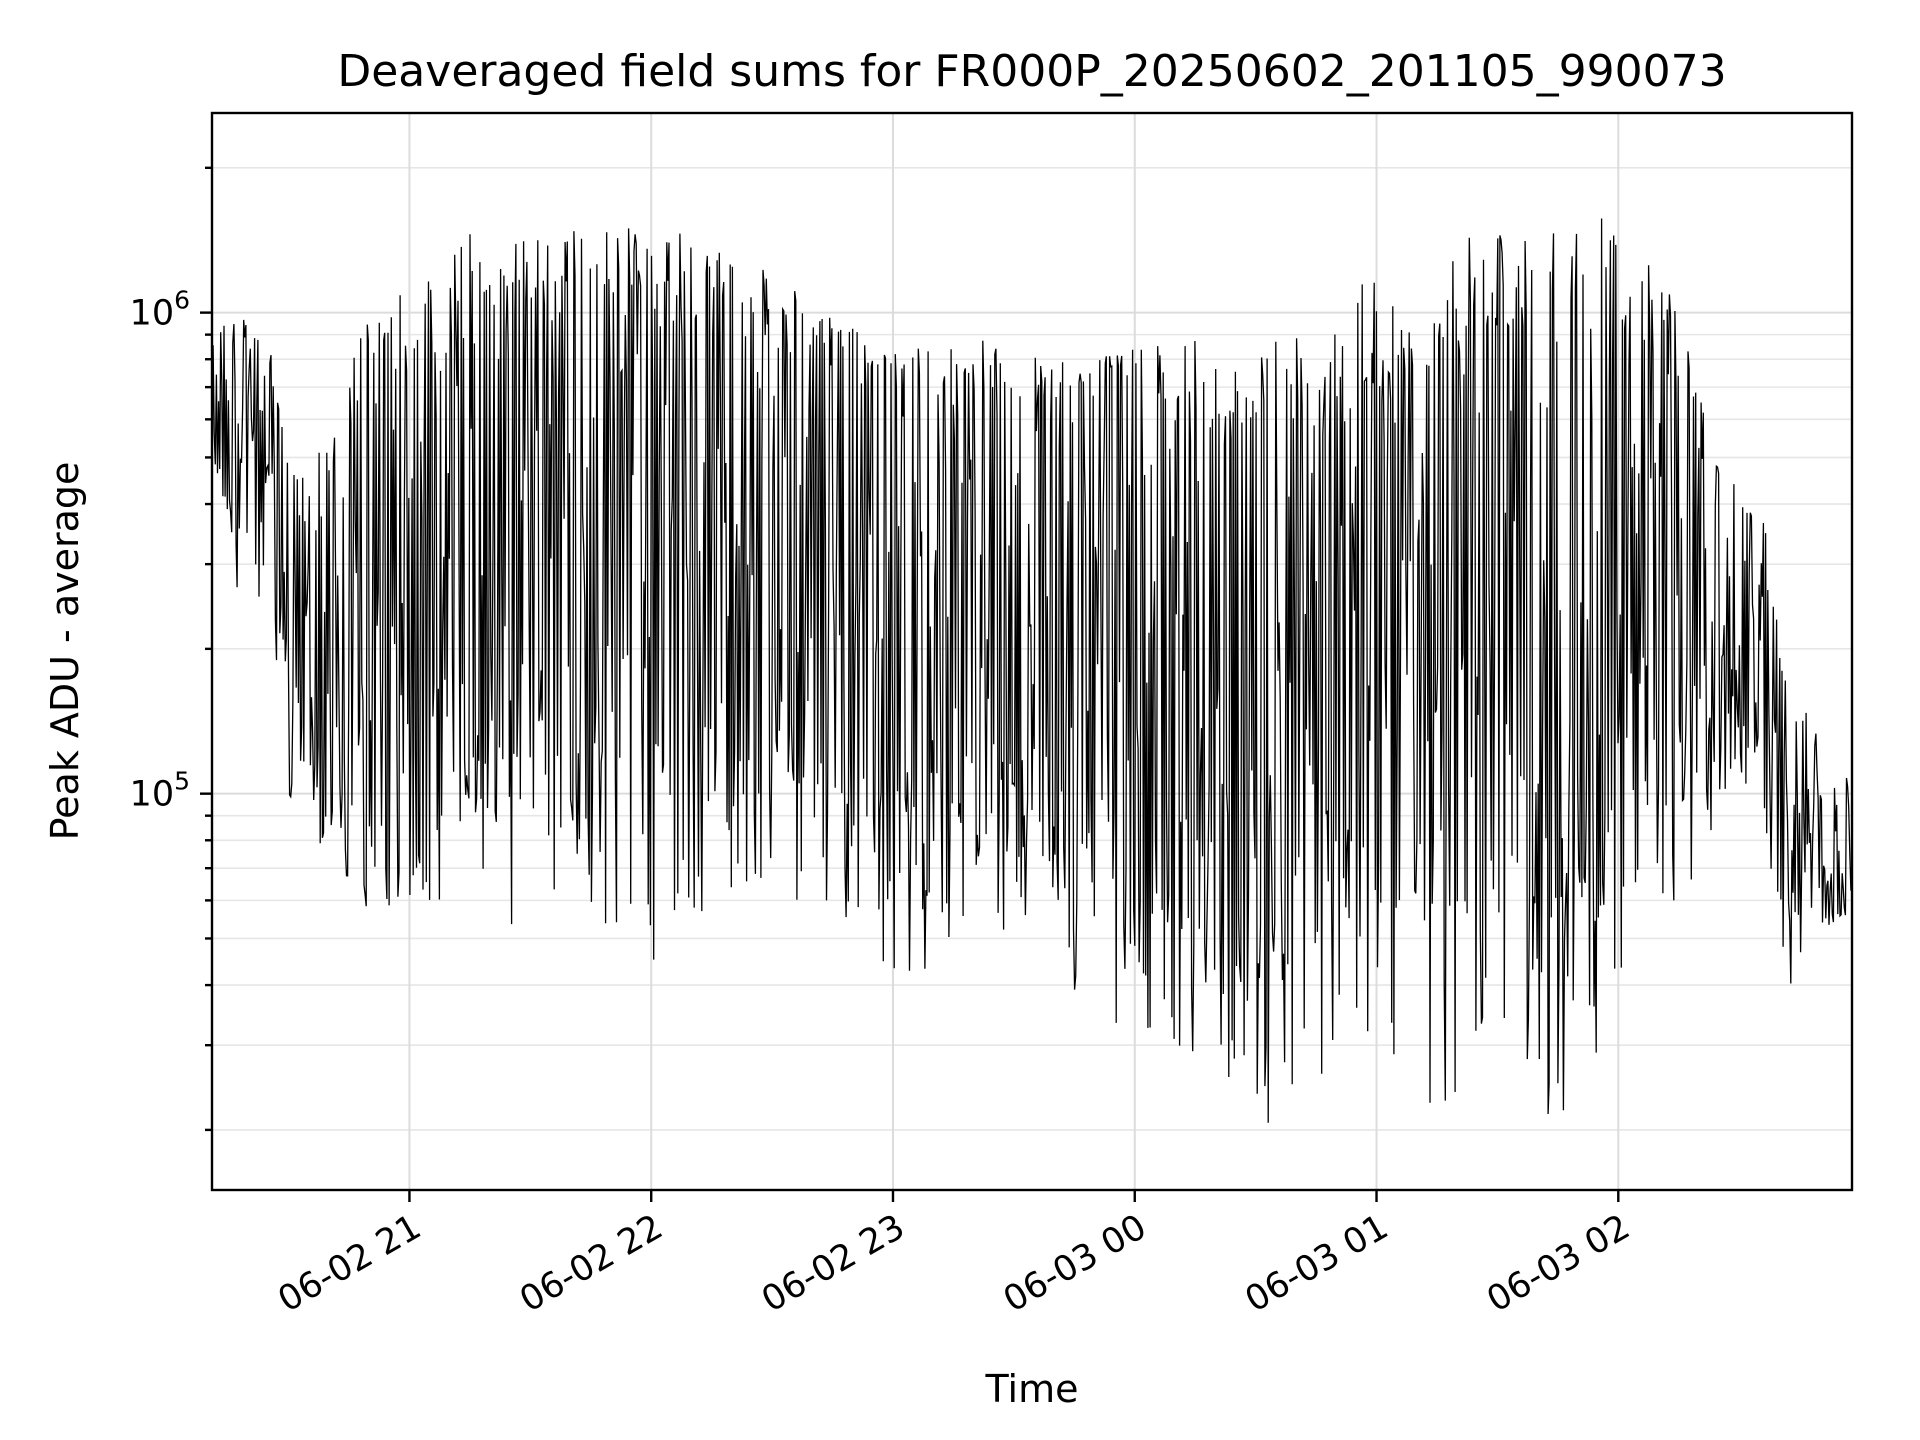 This screenshot has height=1440, width=1920. What do you see at coordinates (160, 310) in the screenshot?
I see `y-tick-label: 10⁶` at bounding box center [160, 310].